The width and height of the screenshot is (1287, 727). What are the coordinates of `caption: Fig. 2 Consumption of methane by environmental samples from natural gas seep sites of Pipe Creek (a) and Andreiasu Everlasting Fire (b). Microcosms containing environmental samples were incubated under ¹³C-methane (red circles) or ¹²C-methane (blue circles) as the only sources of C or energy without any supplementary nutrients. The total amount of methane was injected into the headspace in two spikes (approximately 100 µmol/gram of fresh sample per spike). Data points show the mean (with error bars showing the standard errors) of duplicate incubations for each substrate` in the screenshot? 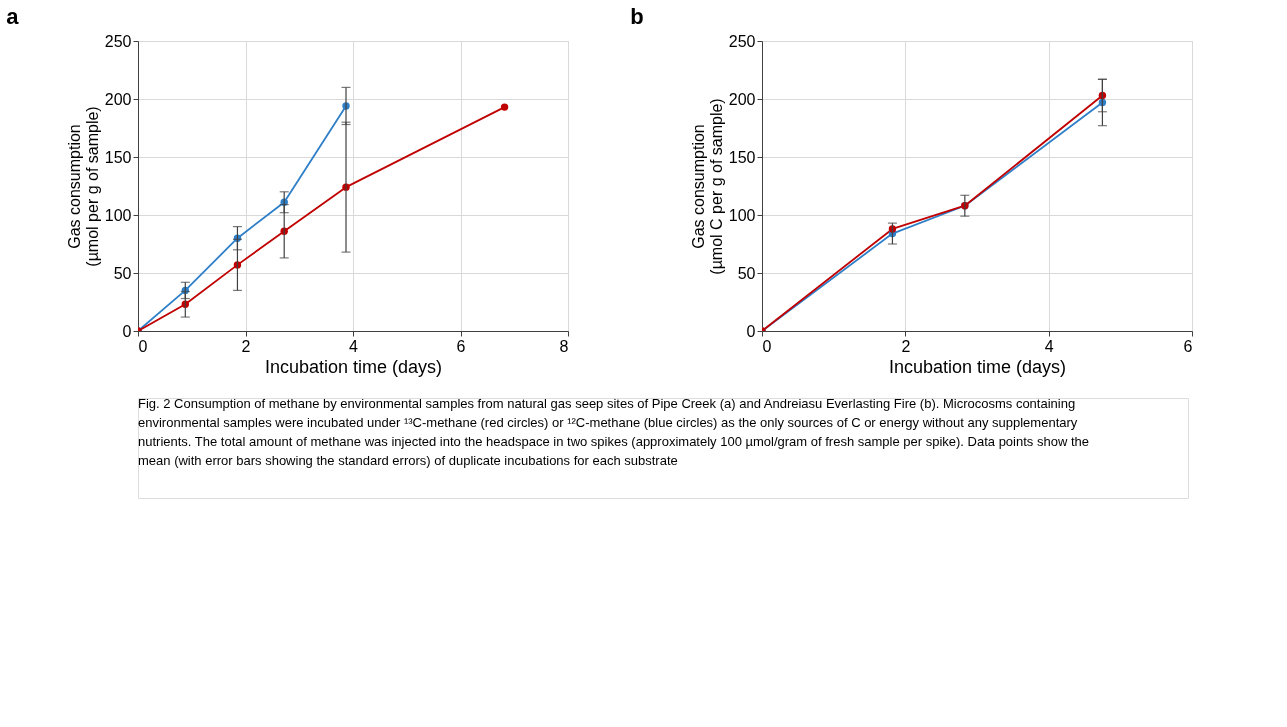 It's located at (613, 432).